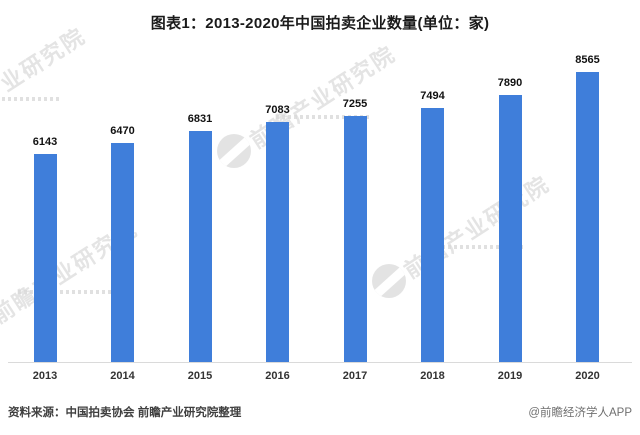 This screenshot has height=435, width=640. What do you see at coordinates (320, 362) in the screenshot?
I see `x-axis-line` at bounding box center [320, 362].